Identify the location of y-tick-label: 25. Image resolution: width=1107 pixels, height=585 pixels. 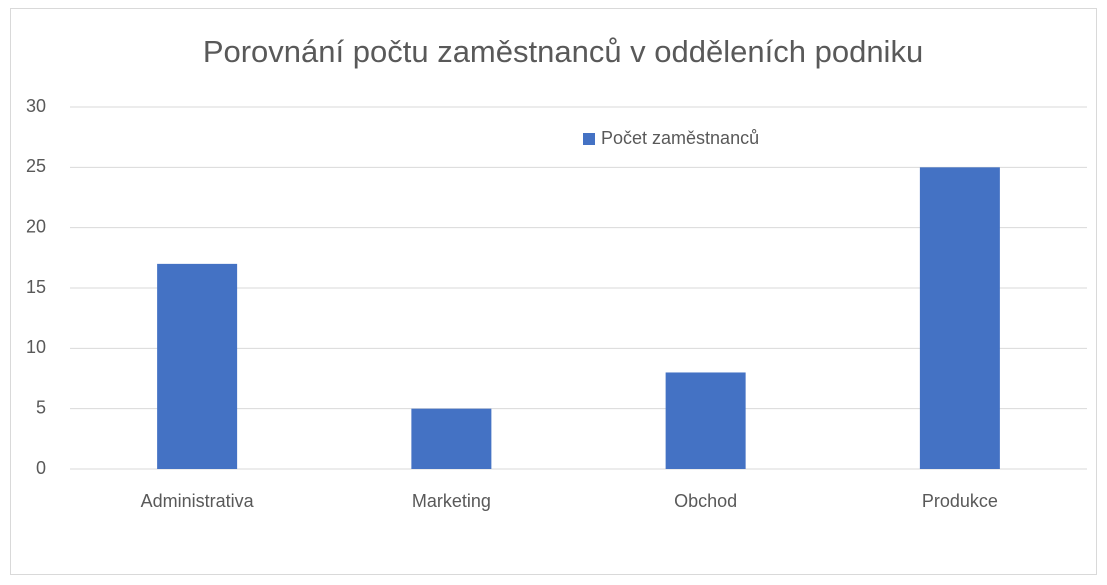
(36, 166).